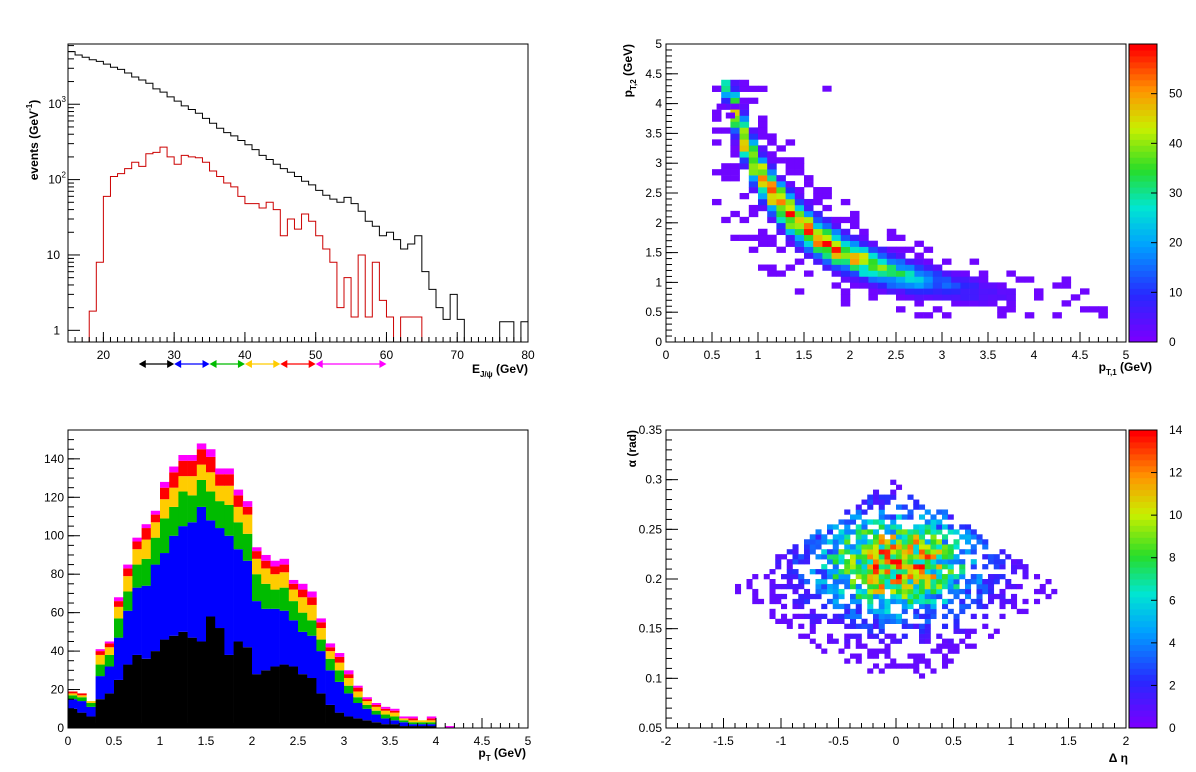  What do you see at coordinates (1172, 728) in the screenshot?
I see `color-bar-label: 0` at bounding box center [1172, 728].